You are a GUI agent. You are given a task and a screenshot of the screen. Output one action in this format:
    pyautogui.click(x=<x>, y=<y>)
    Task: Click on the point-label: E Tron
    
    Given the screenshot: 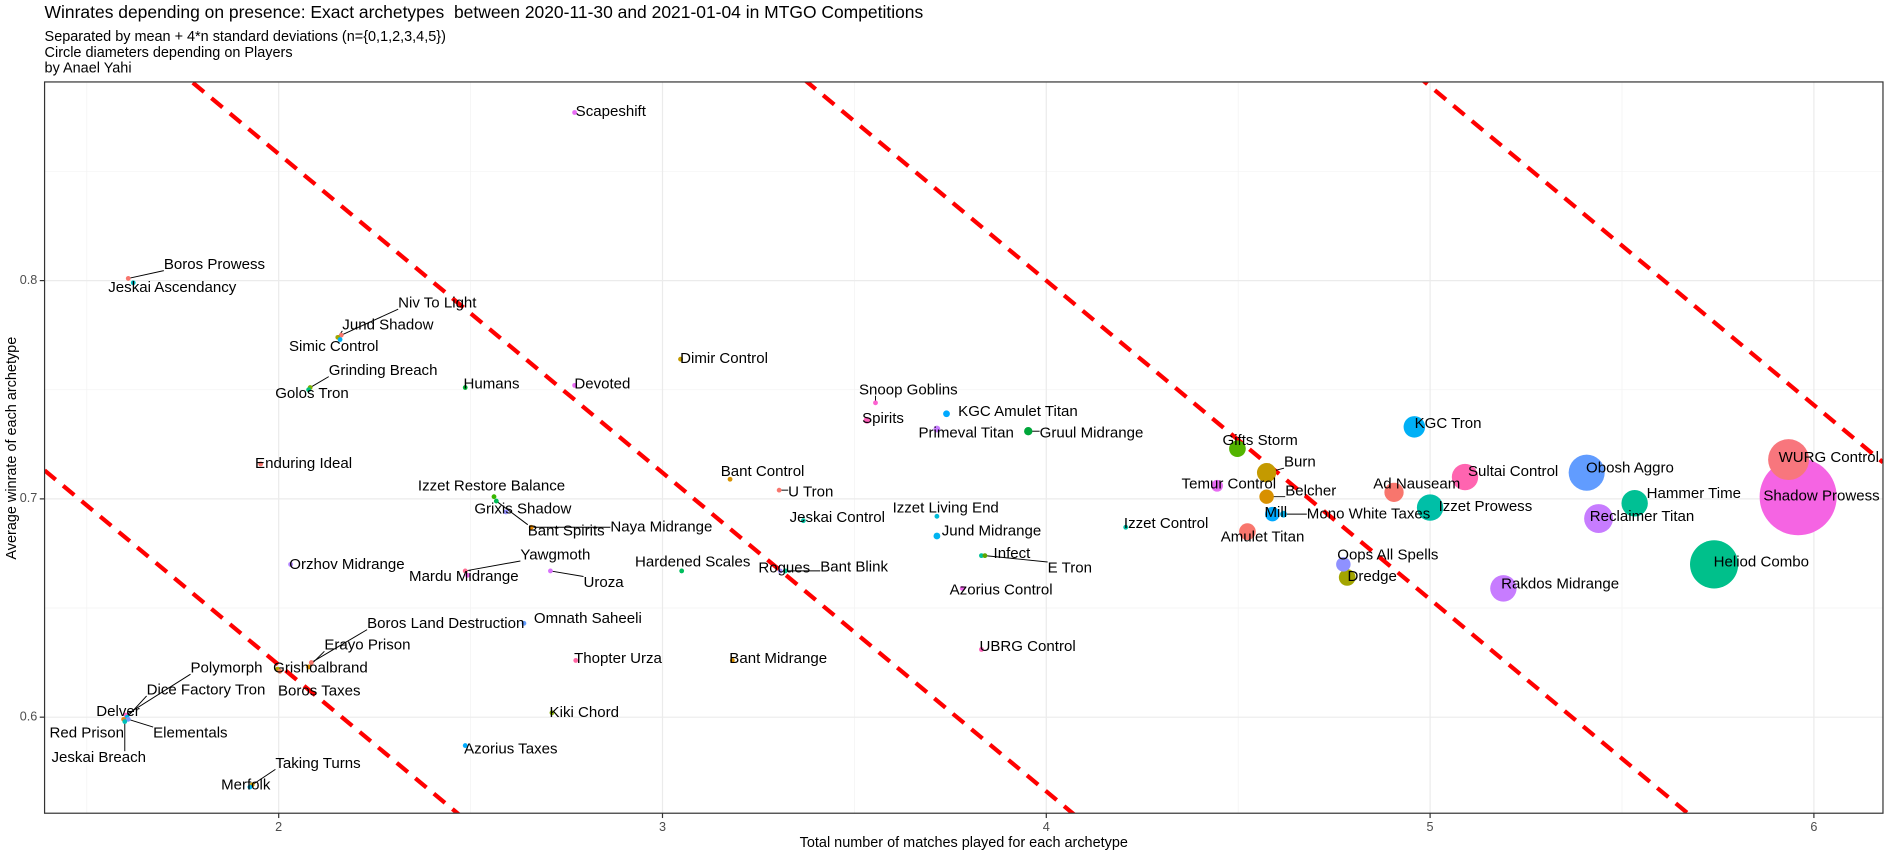 What is the action you would take?
    pyautogui.click(x=1070, y=568)
    